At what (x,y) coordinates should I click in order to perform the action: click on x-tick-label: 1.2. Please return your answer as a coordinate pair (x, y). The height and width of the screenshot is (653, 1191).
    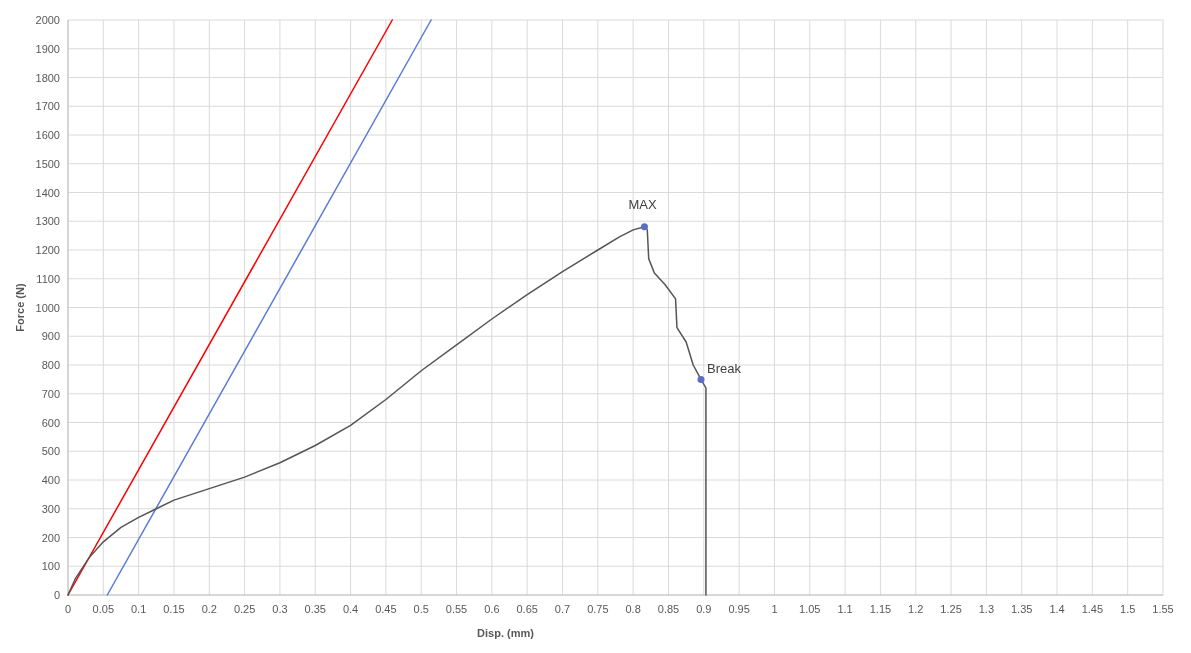
    Looking at the image, I should click on (916, 609).